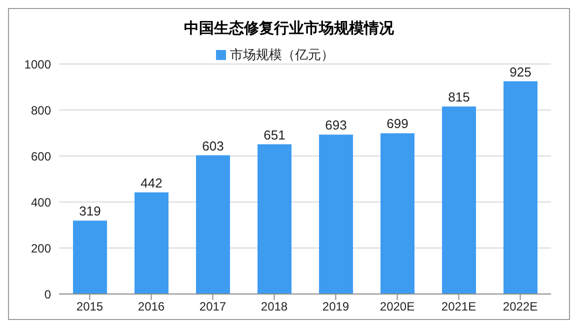  What do you see at coordinates (459, 97) in the screenshot?
I see `data-label: 815` at bounding box center [459, 97].